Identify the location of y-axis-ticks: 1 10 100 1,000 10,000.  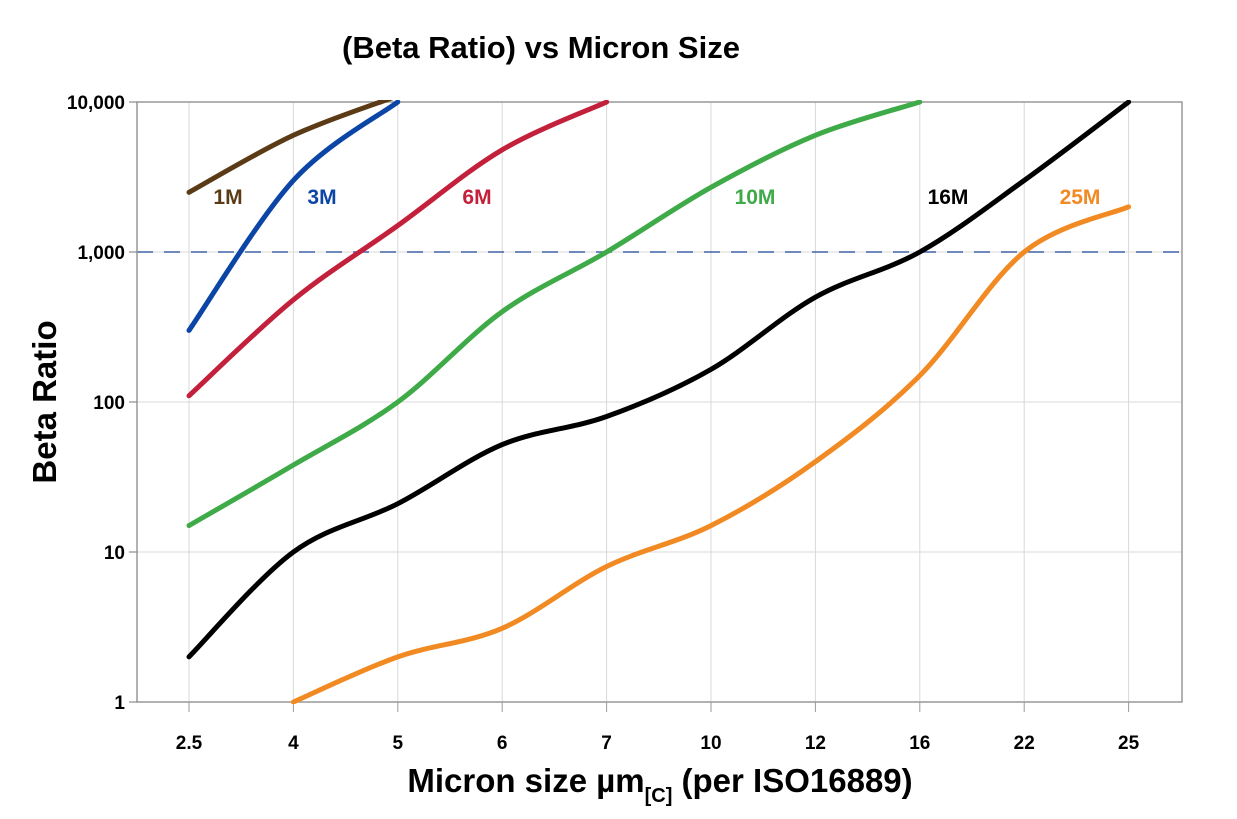
(102, 403).